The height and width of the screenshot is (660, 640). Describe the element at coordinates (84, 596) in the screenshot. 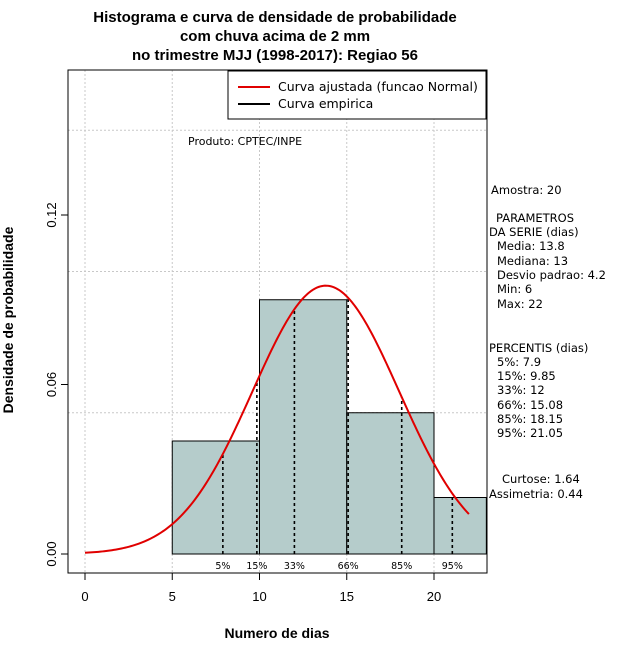

I see `x-tick-label-0: 0` at that location.